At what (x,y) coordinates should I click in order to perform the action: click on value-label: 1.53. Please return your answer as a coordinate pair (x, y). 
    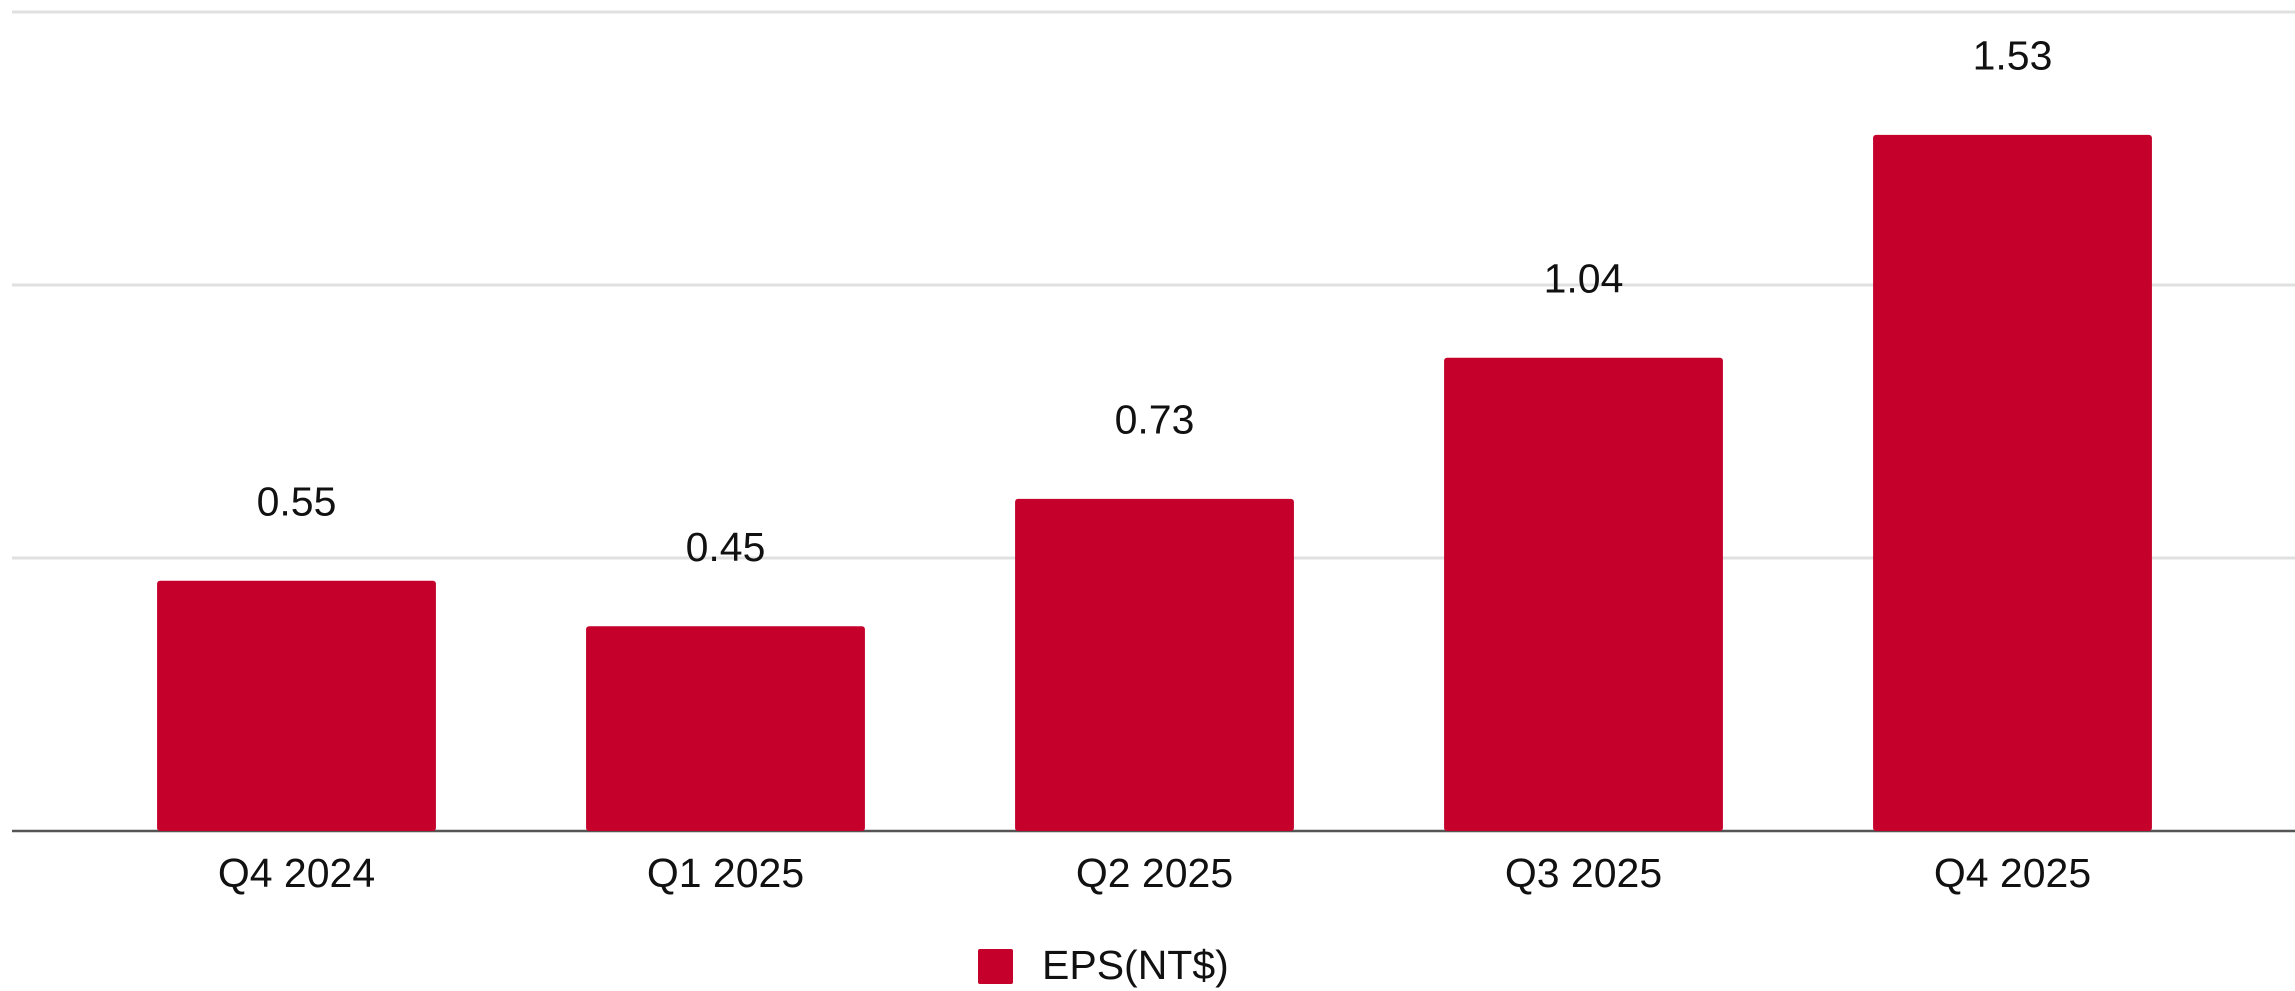
    Looking at the image, I should click on (2013, 56).